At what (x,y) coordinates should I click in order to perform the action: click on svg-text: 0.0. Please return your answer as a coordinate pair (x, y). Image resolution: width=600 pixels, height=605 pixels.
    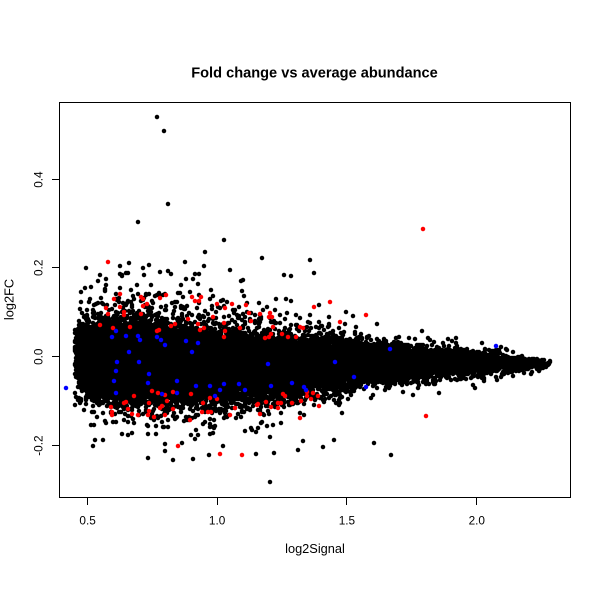
    Looking at the image, I should click on (38, 356).